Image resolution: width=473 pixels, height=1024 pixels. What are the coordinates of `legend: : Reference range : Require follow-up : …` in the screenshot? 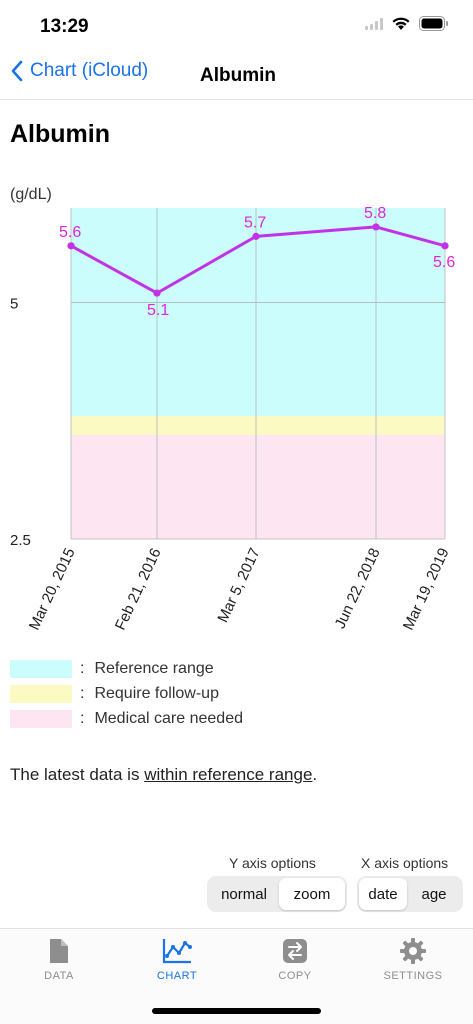 It's located at (126, 693).